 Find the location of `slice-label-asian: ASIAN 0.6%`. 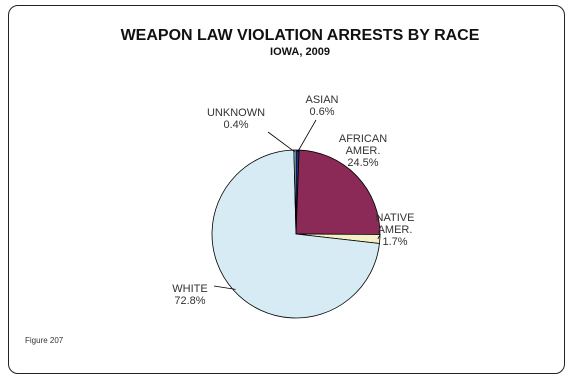

slice-label-asian: ASIAN 0.6% is located at coordinates (321, 106).